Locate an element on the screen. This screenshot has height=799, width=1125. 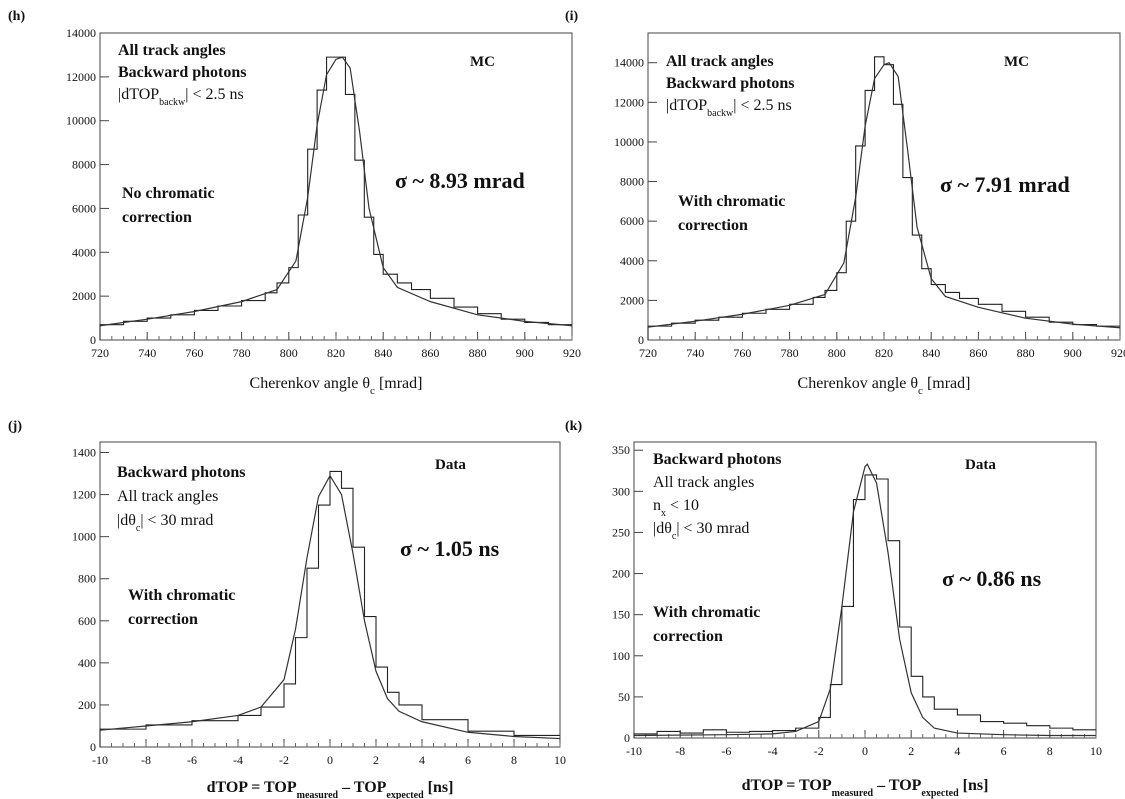
x-tick-label: 2 is located at coordinates (376, 760).